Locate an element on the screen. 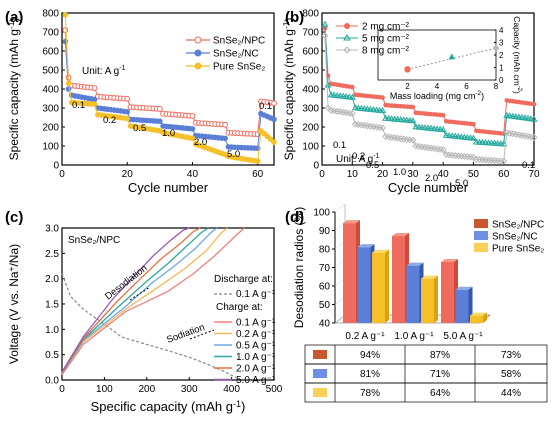 The image size is (554, 423). x-axis-label: Specific capacity (mAh g-1) is located at coordinates (168, 406).